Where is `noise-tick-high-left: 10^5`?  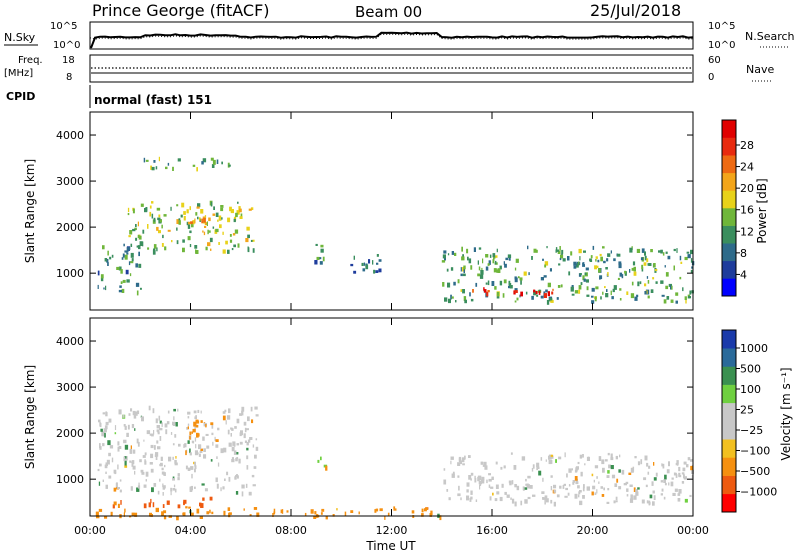 noise-tick-high-left: 10^5 is located at coordinates (63, 26).